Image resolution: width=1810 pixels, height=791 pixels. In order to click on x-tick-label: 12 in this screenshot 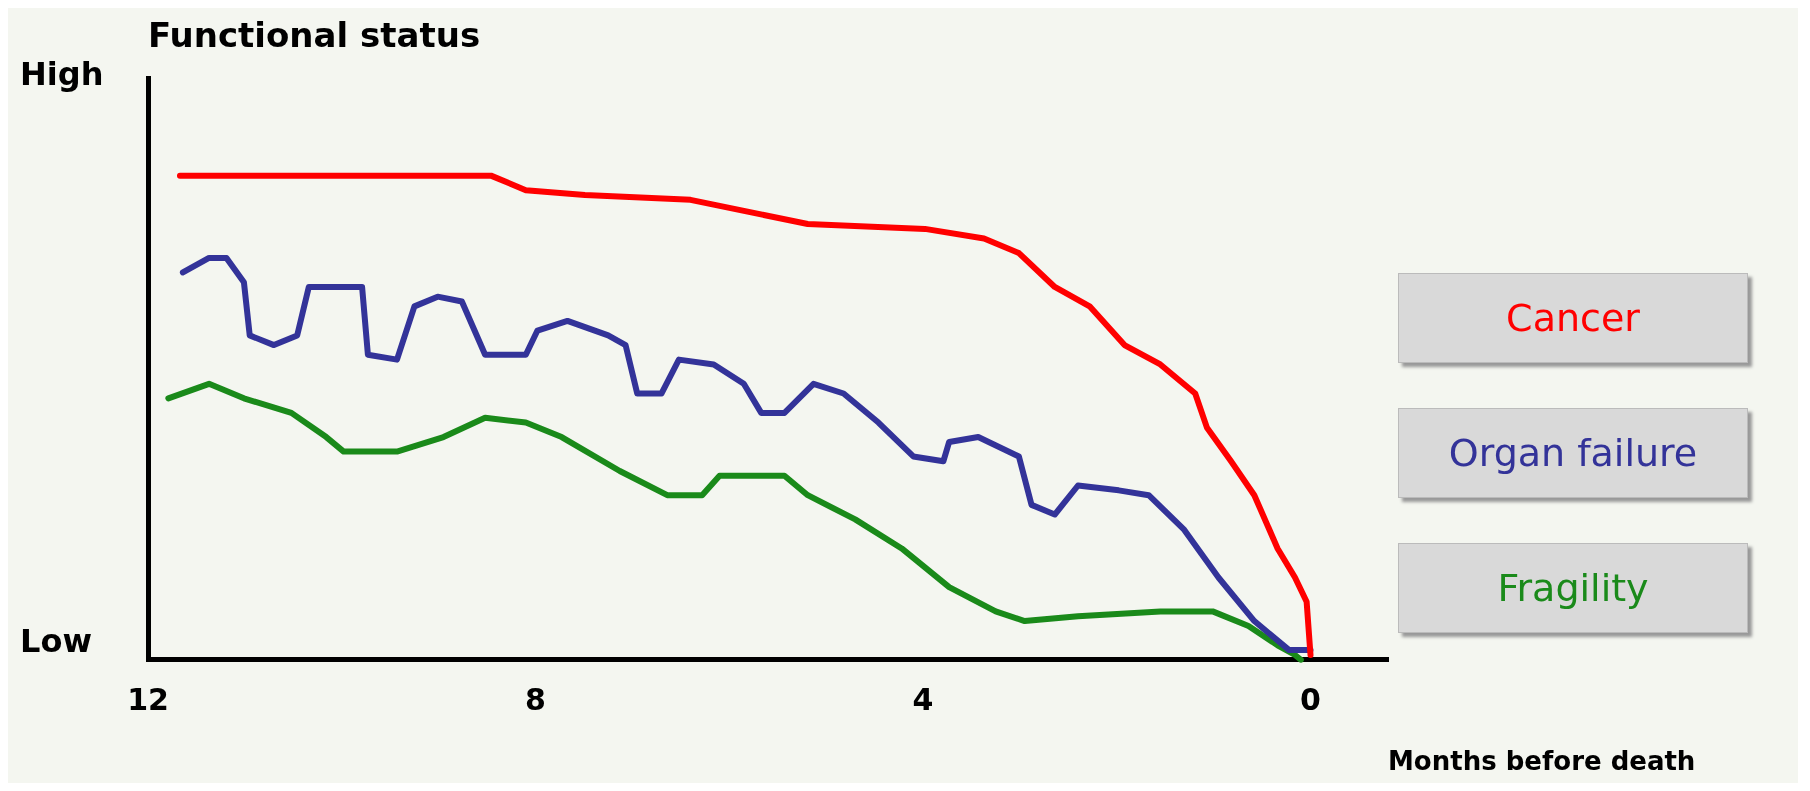, I will do `click(148, 699)`.